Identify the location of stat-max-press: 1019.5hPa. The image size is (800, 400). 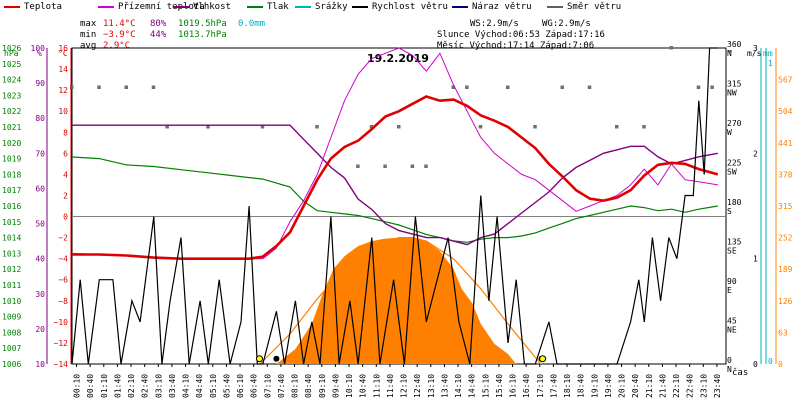
(202, 24).